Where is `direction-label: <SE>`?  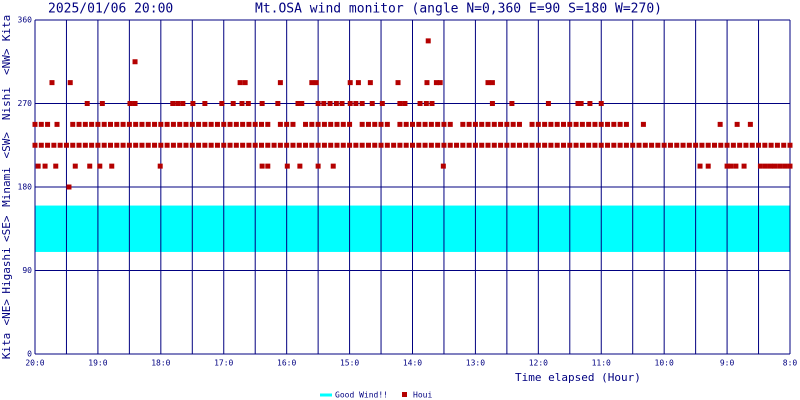 direction-label: <SE> is located at coordinates (6, 228).